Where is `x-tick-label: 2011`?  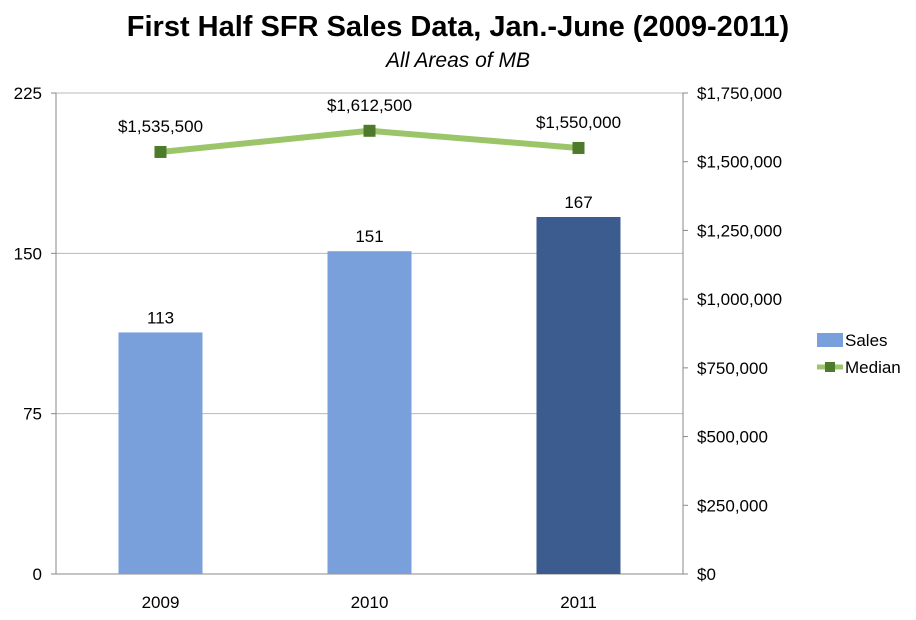
x-tick-label: 2011 is located at coordinates (578, 602).